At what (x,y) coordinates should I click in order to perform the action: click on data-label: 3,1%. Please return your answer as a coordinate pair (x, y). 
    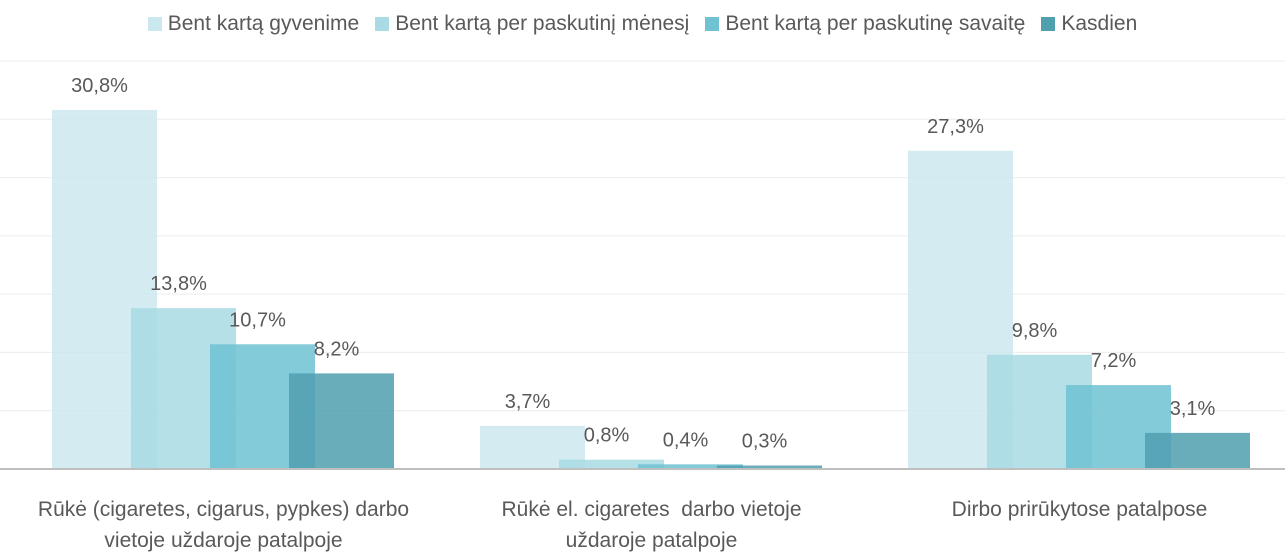
    Looking at the image, I should click on (1193, 409).